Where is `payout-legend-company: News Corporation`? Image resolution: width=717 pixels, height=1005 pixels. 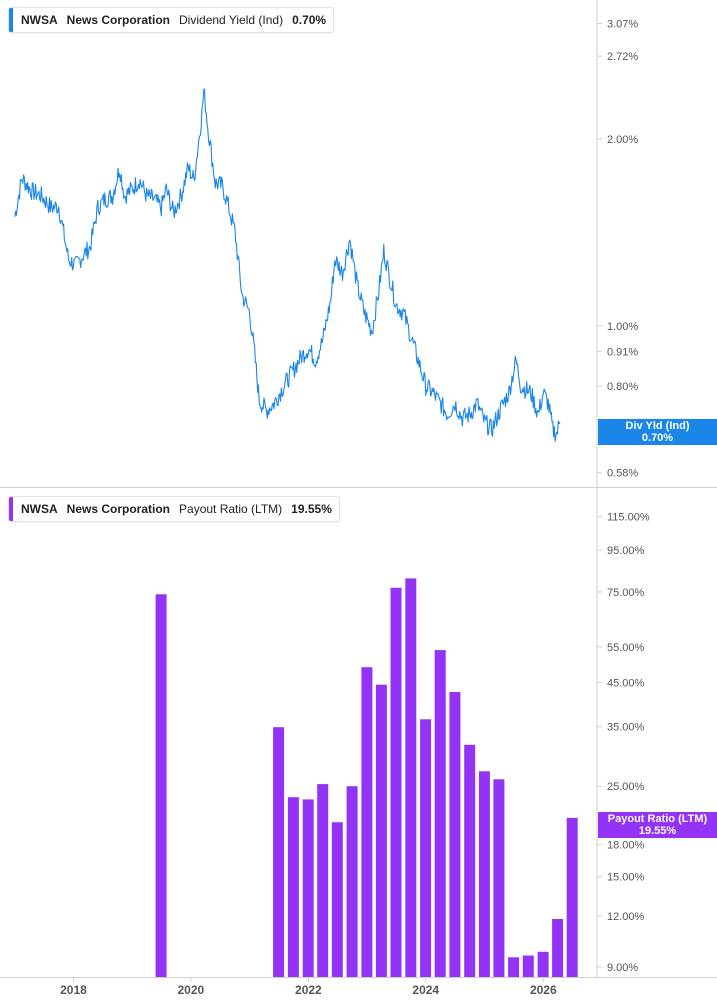 payout-legend-company: News Corporation is located at coordinates (118, 509).